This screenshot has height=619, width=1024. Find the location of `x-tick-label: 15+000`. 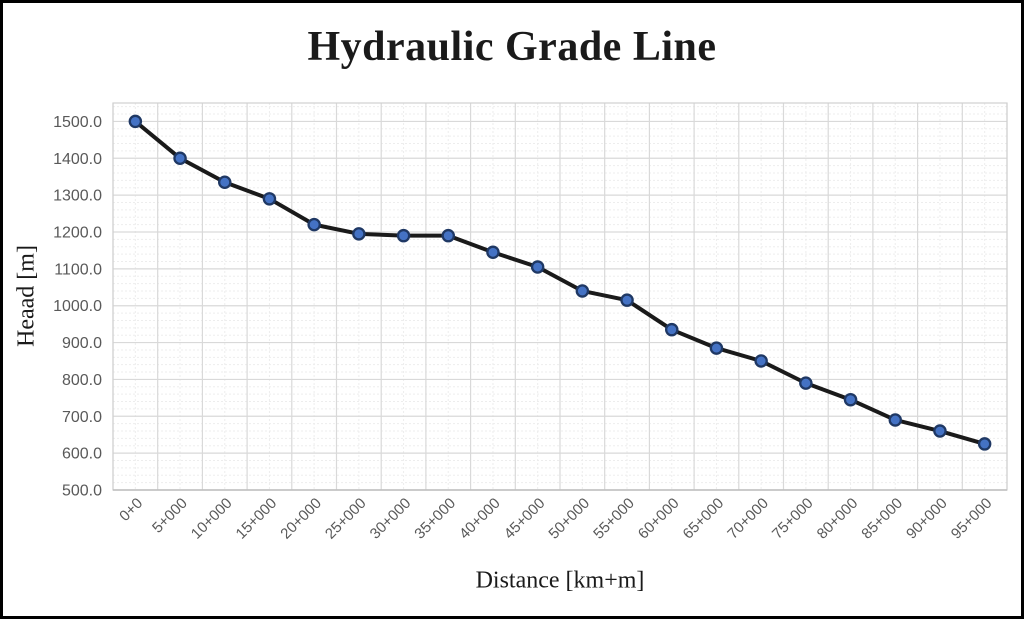

x-tick-label: 15+000 is located at coordinates (257, 519).